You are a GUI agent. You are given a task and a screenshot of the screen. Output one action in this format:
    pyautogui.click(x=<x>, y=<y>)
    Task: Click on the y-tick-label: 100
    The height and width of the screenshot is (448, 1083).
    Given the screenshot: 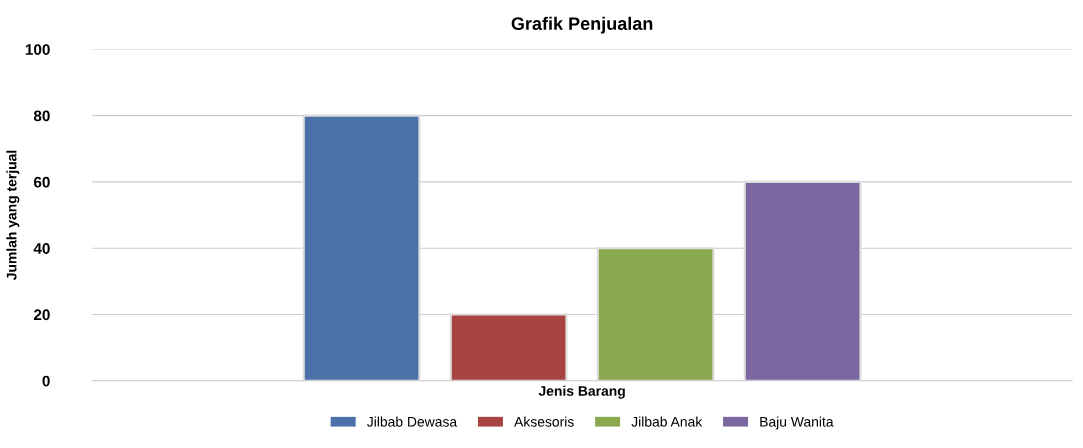 What is the action you would take?
    pyautogui.click(x=37, y=49)
    